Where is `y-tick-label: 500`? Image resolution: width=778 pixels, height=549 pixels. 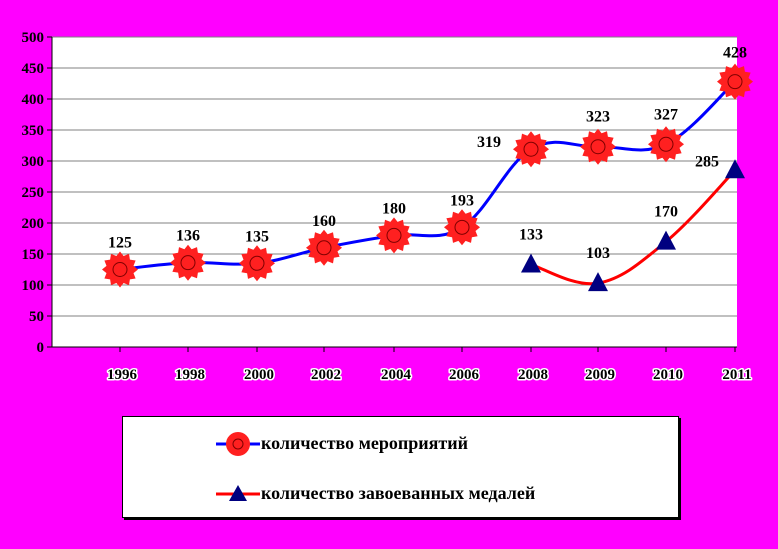
y-tick-label: 500 is located at coordinates (33, 38).